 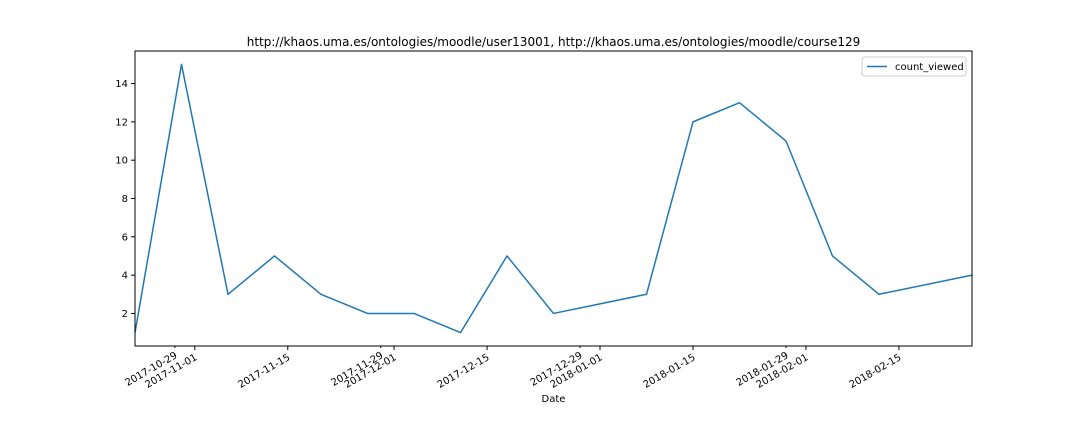 What do you see at coordinates (125, 276) in the screenshot?
I see `y-tick-label: 4` at bounding box center [125, 276].